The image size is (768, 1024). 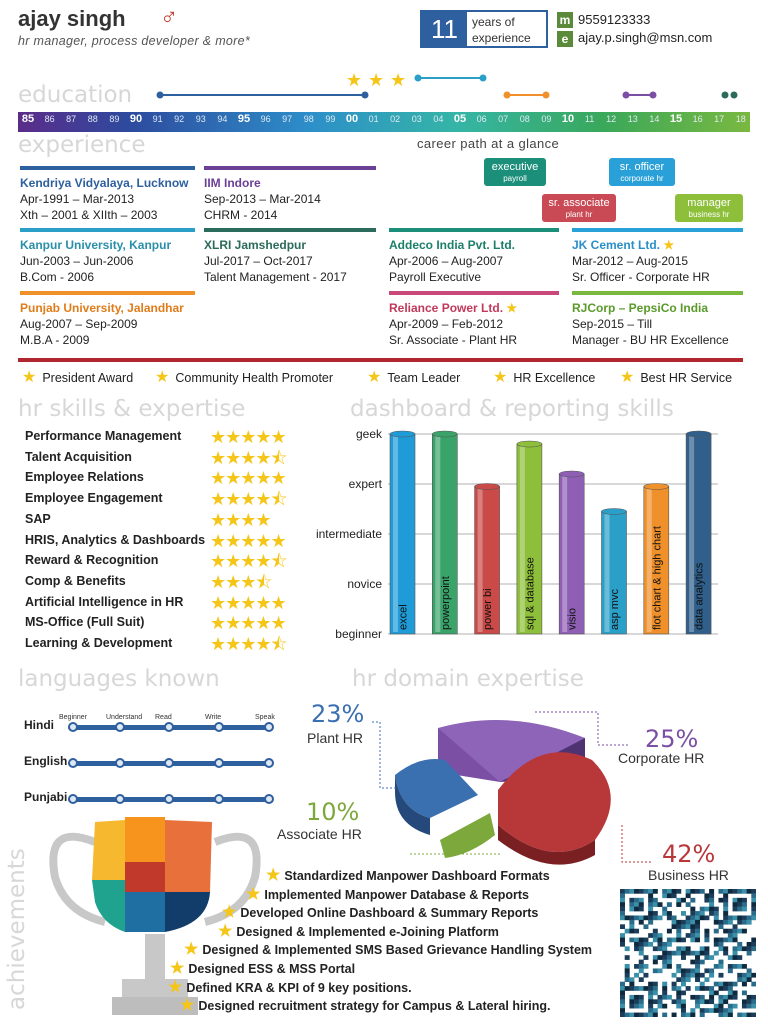 What do you see at coordinates (438, 119) in the screenshot?
I see `timeline-year: 04` at bounding box center [438, 119].